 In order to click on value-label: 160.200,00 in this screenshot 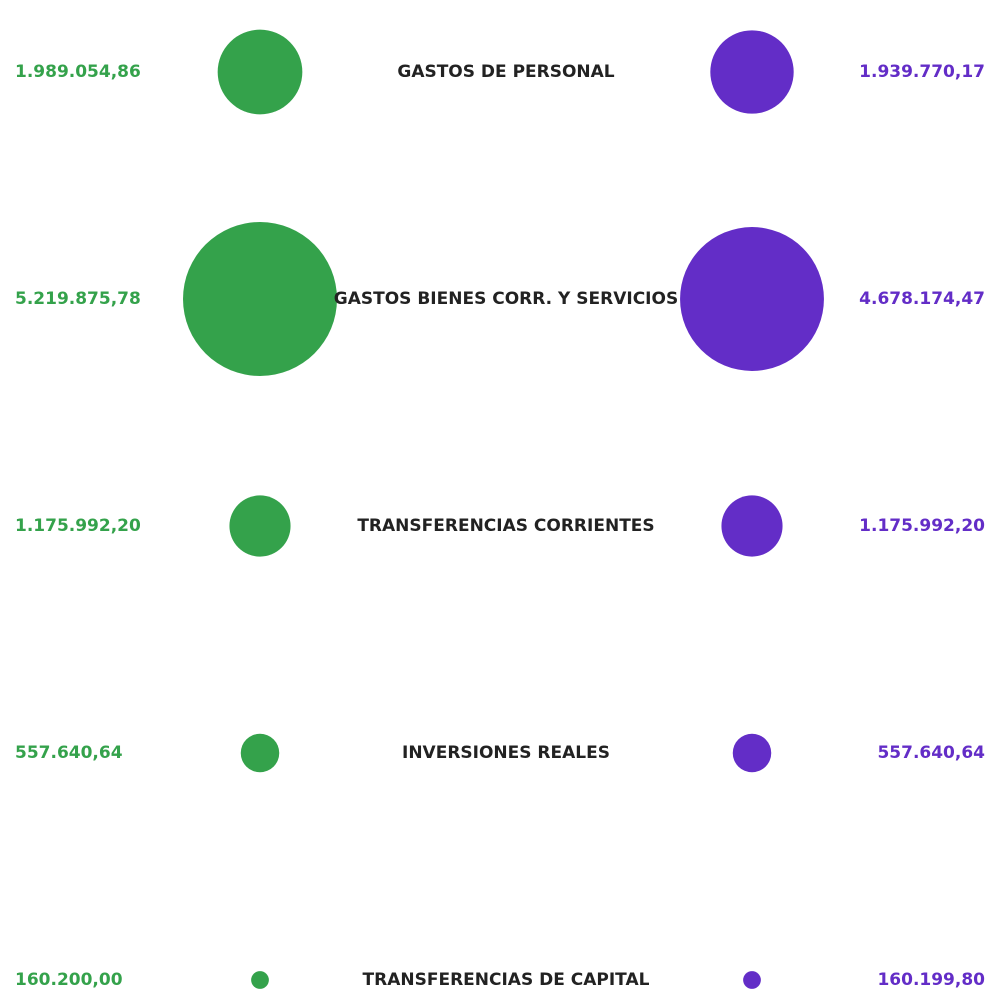, I will do `click(69, 980)`.